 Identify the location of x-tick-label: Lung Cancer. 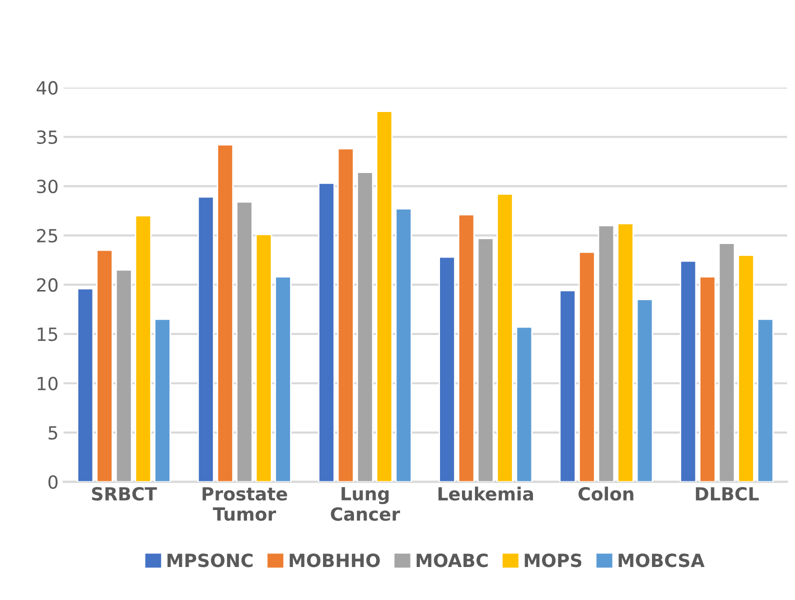
(365, 504).